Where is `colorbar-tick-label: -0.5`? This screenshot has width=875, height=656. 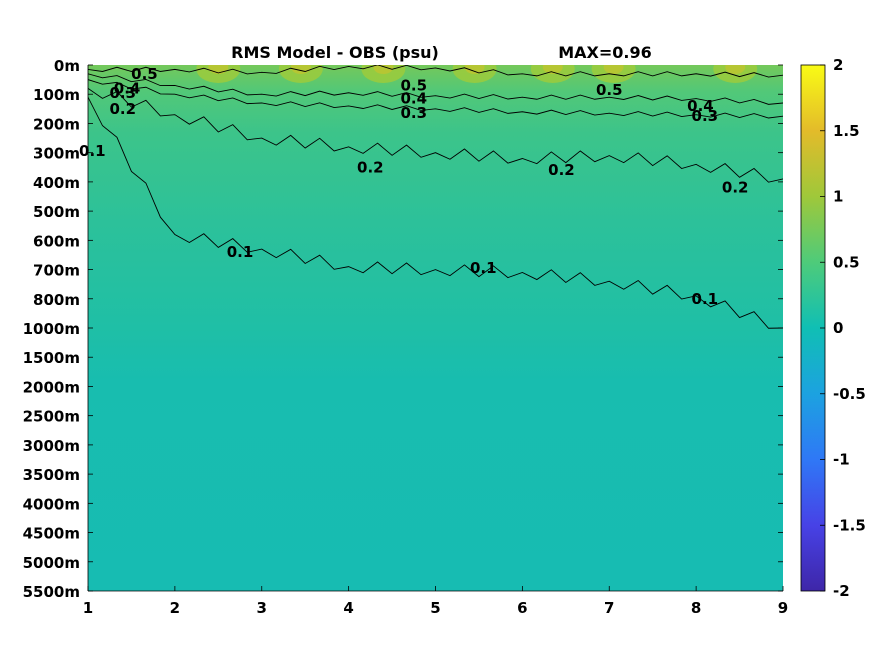 colorbar-tick-label: -0.5 is located at coordinates (849, 394).